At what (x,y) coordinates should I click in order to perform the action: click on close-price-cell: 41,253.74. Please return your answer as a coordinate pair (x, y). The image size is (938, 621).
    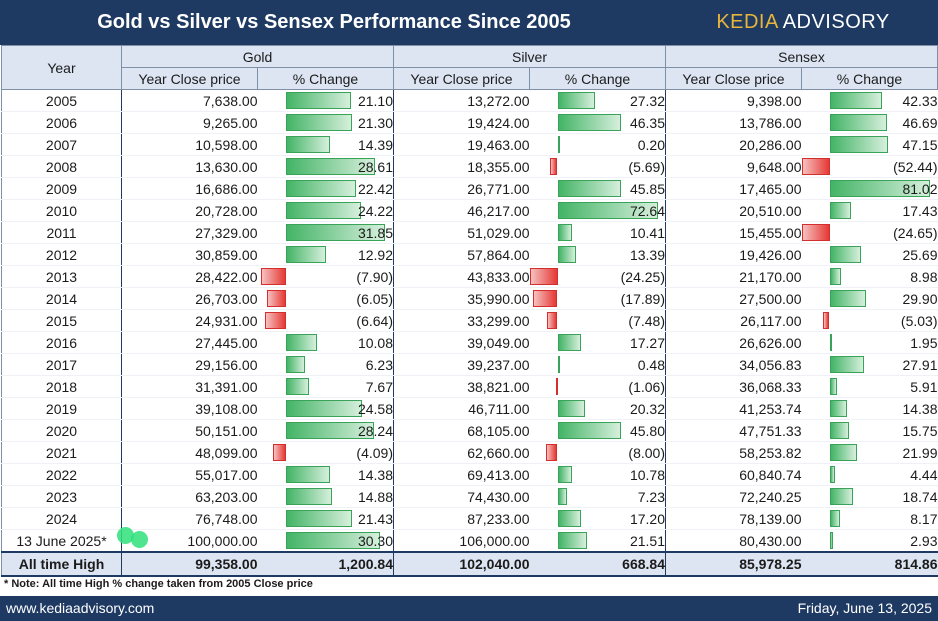
    Looking at the image, I should click on (733, 408).